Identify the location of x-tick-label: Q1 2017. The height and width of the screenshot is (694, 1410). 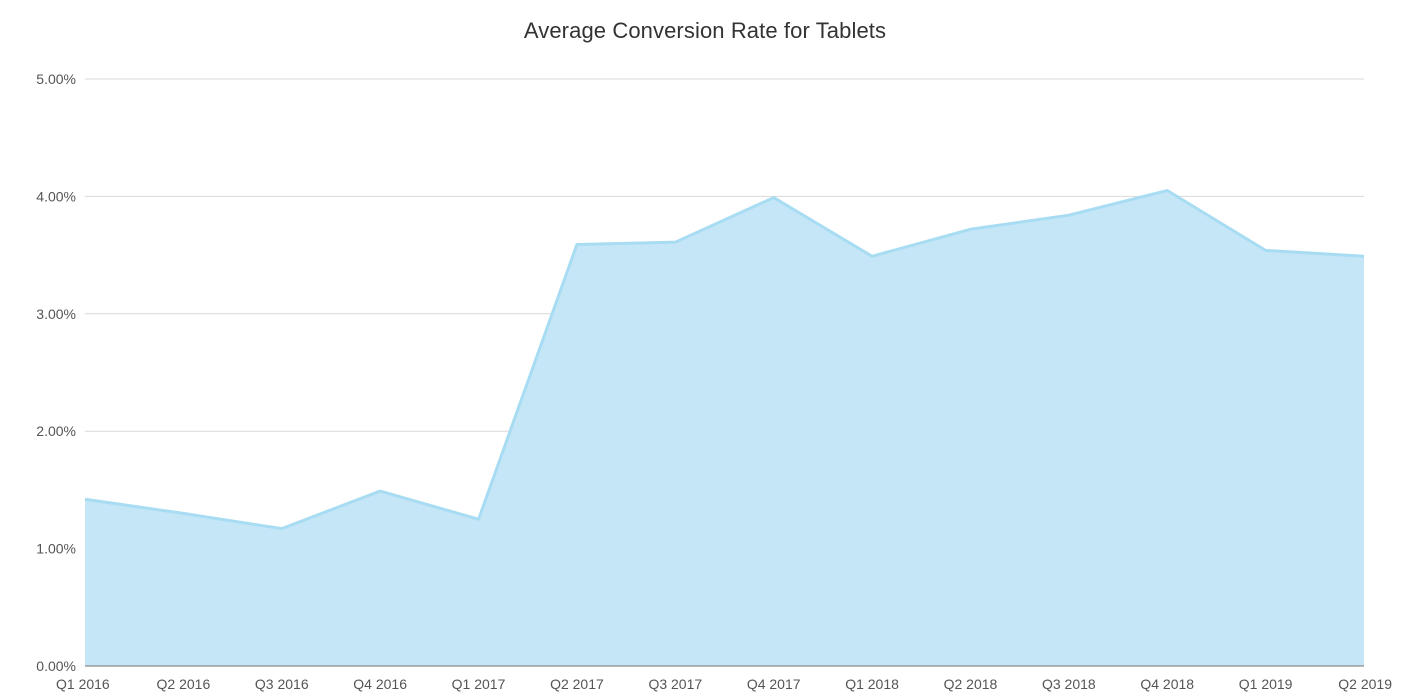
(479, 684).